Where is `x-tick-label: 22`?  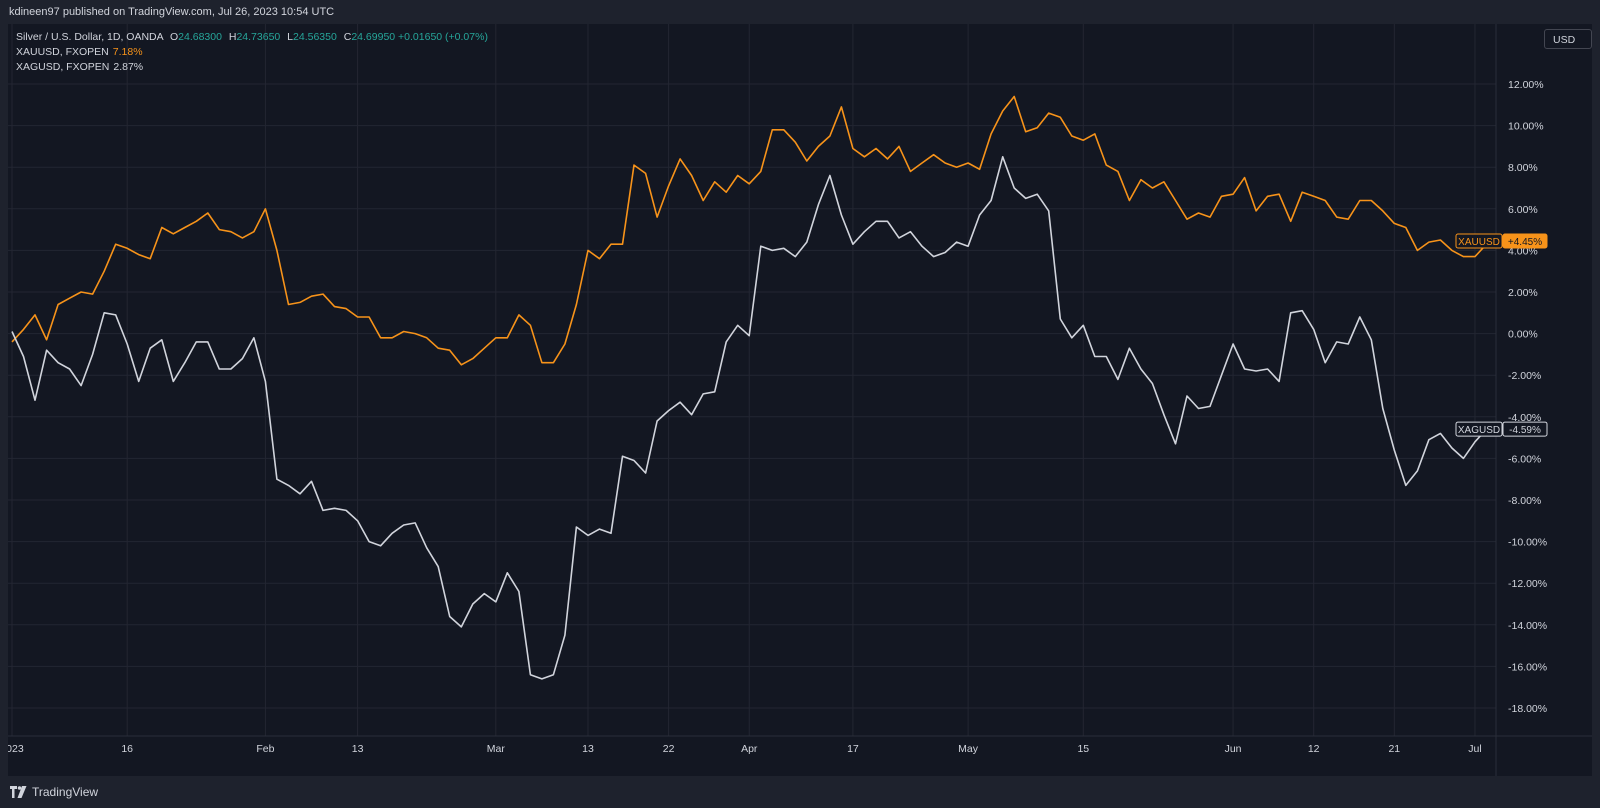 x-tick-label: 22 is located at coordinates (669, 749).